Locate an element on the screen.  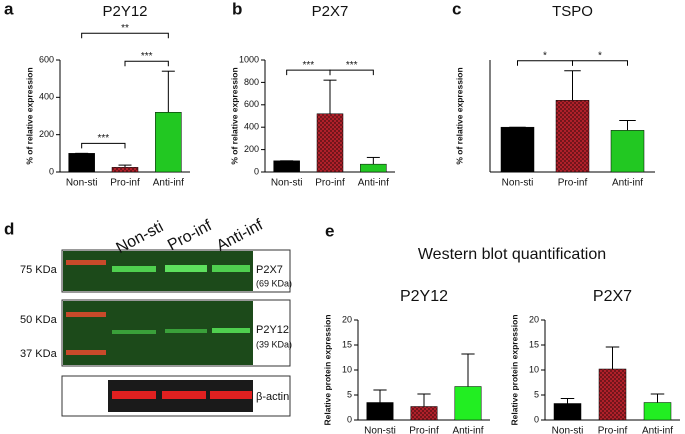
band-name: P2X7 is located at coordinates (269, 270).